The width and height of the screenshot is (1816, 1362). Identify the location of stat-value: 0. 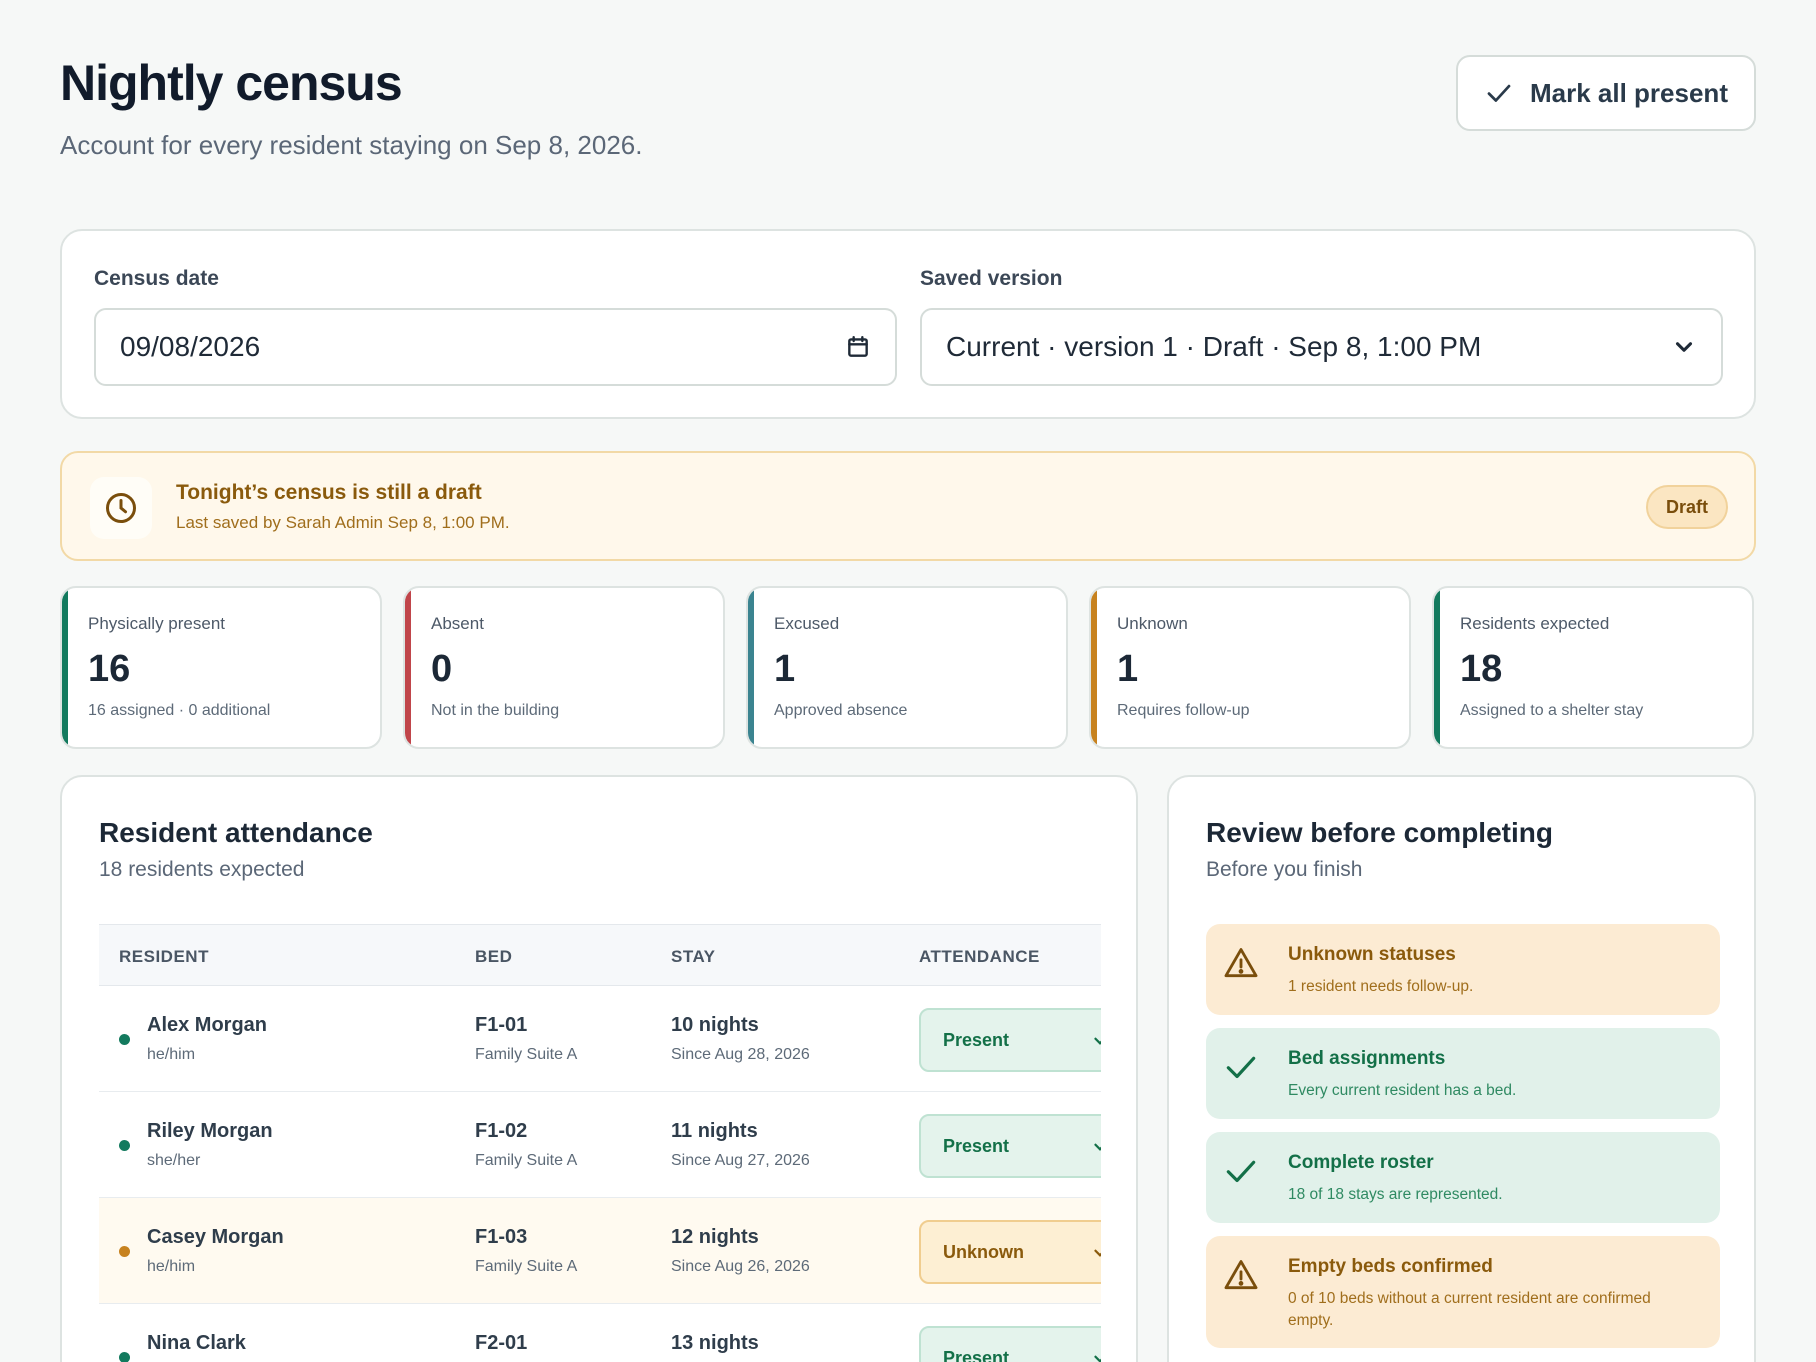
(442, 669).